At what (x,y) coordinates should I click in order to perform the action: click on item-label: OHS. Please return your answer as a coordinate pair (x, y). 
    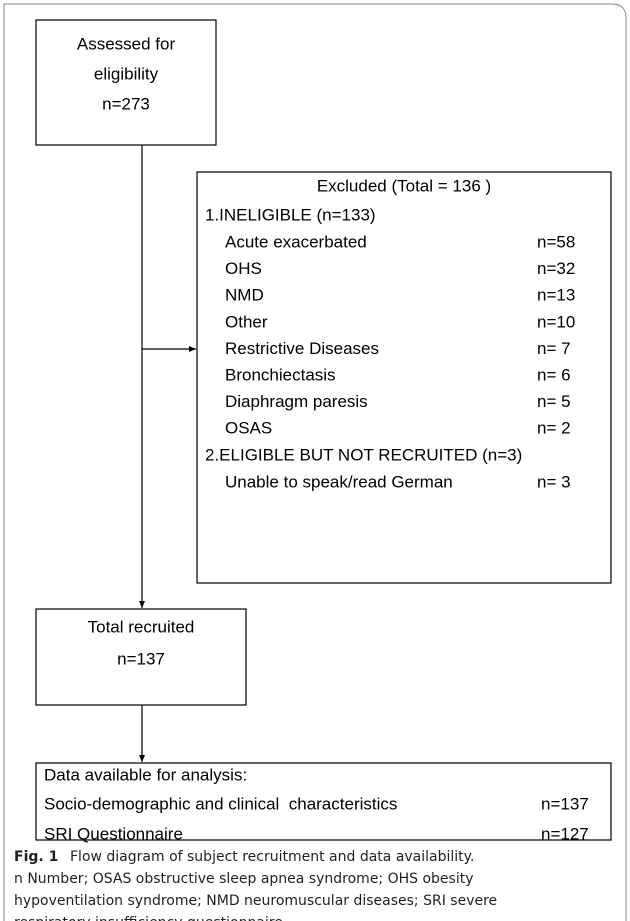
    Looking at the image, I should click on (243, 268).